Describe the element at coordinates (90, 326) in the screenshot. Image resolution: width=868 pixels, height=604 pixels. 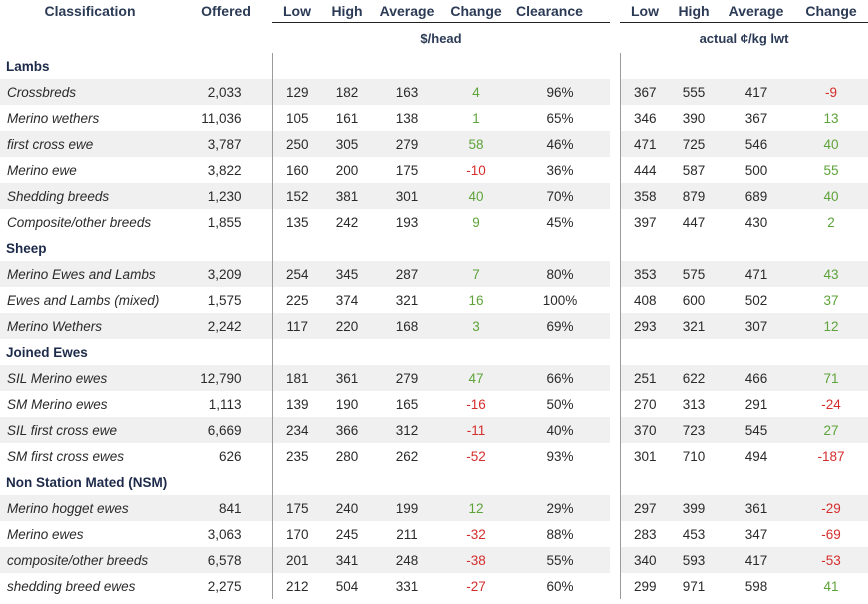
I see `row-classification: Merino Wethers` at that location.